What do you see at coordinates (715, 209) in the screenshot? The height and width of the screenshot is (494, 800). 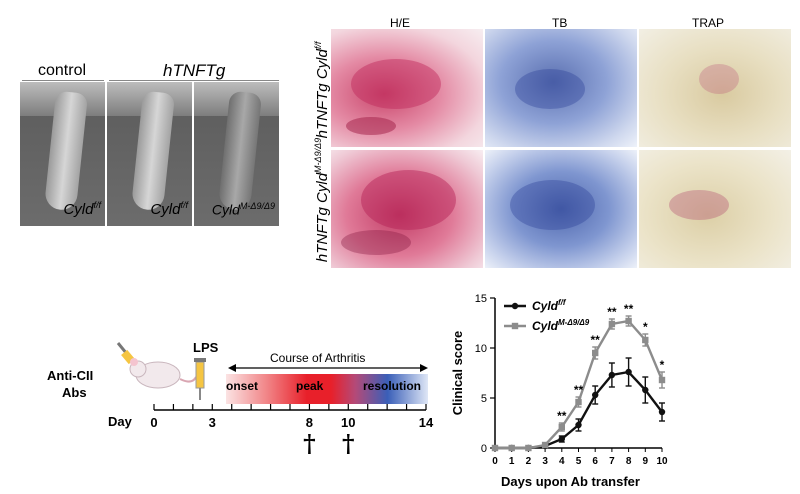 I see `histology-trap-mutant` at bounding box center [715, 209].